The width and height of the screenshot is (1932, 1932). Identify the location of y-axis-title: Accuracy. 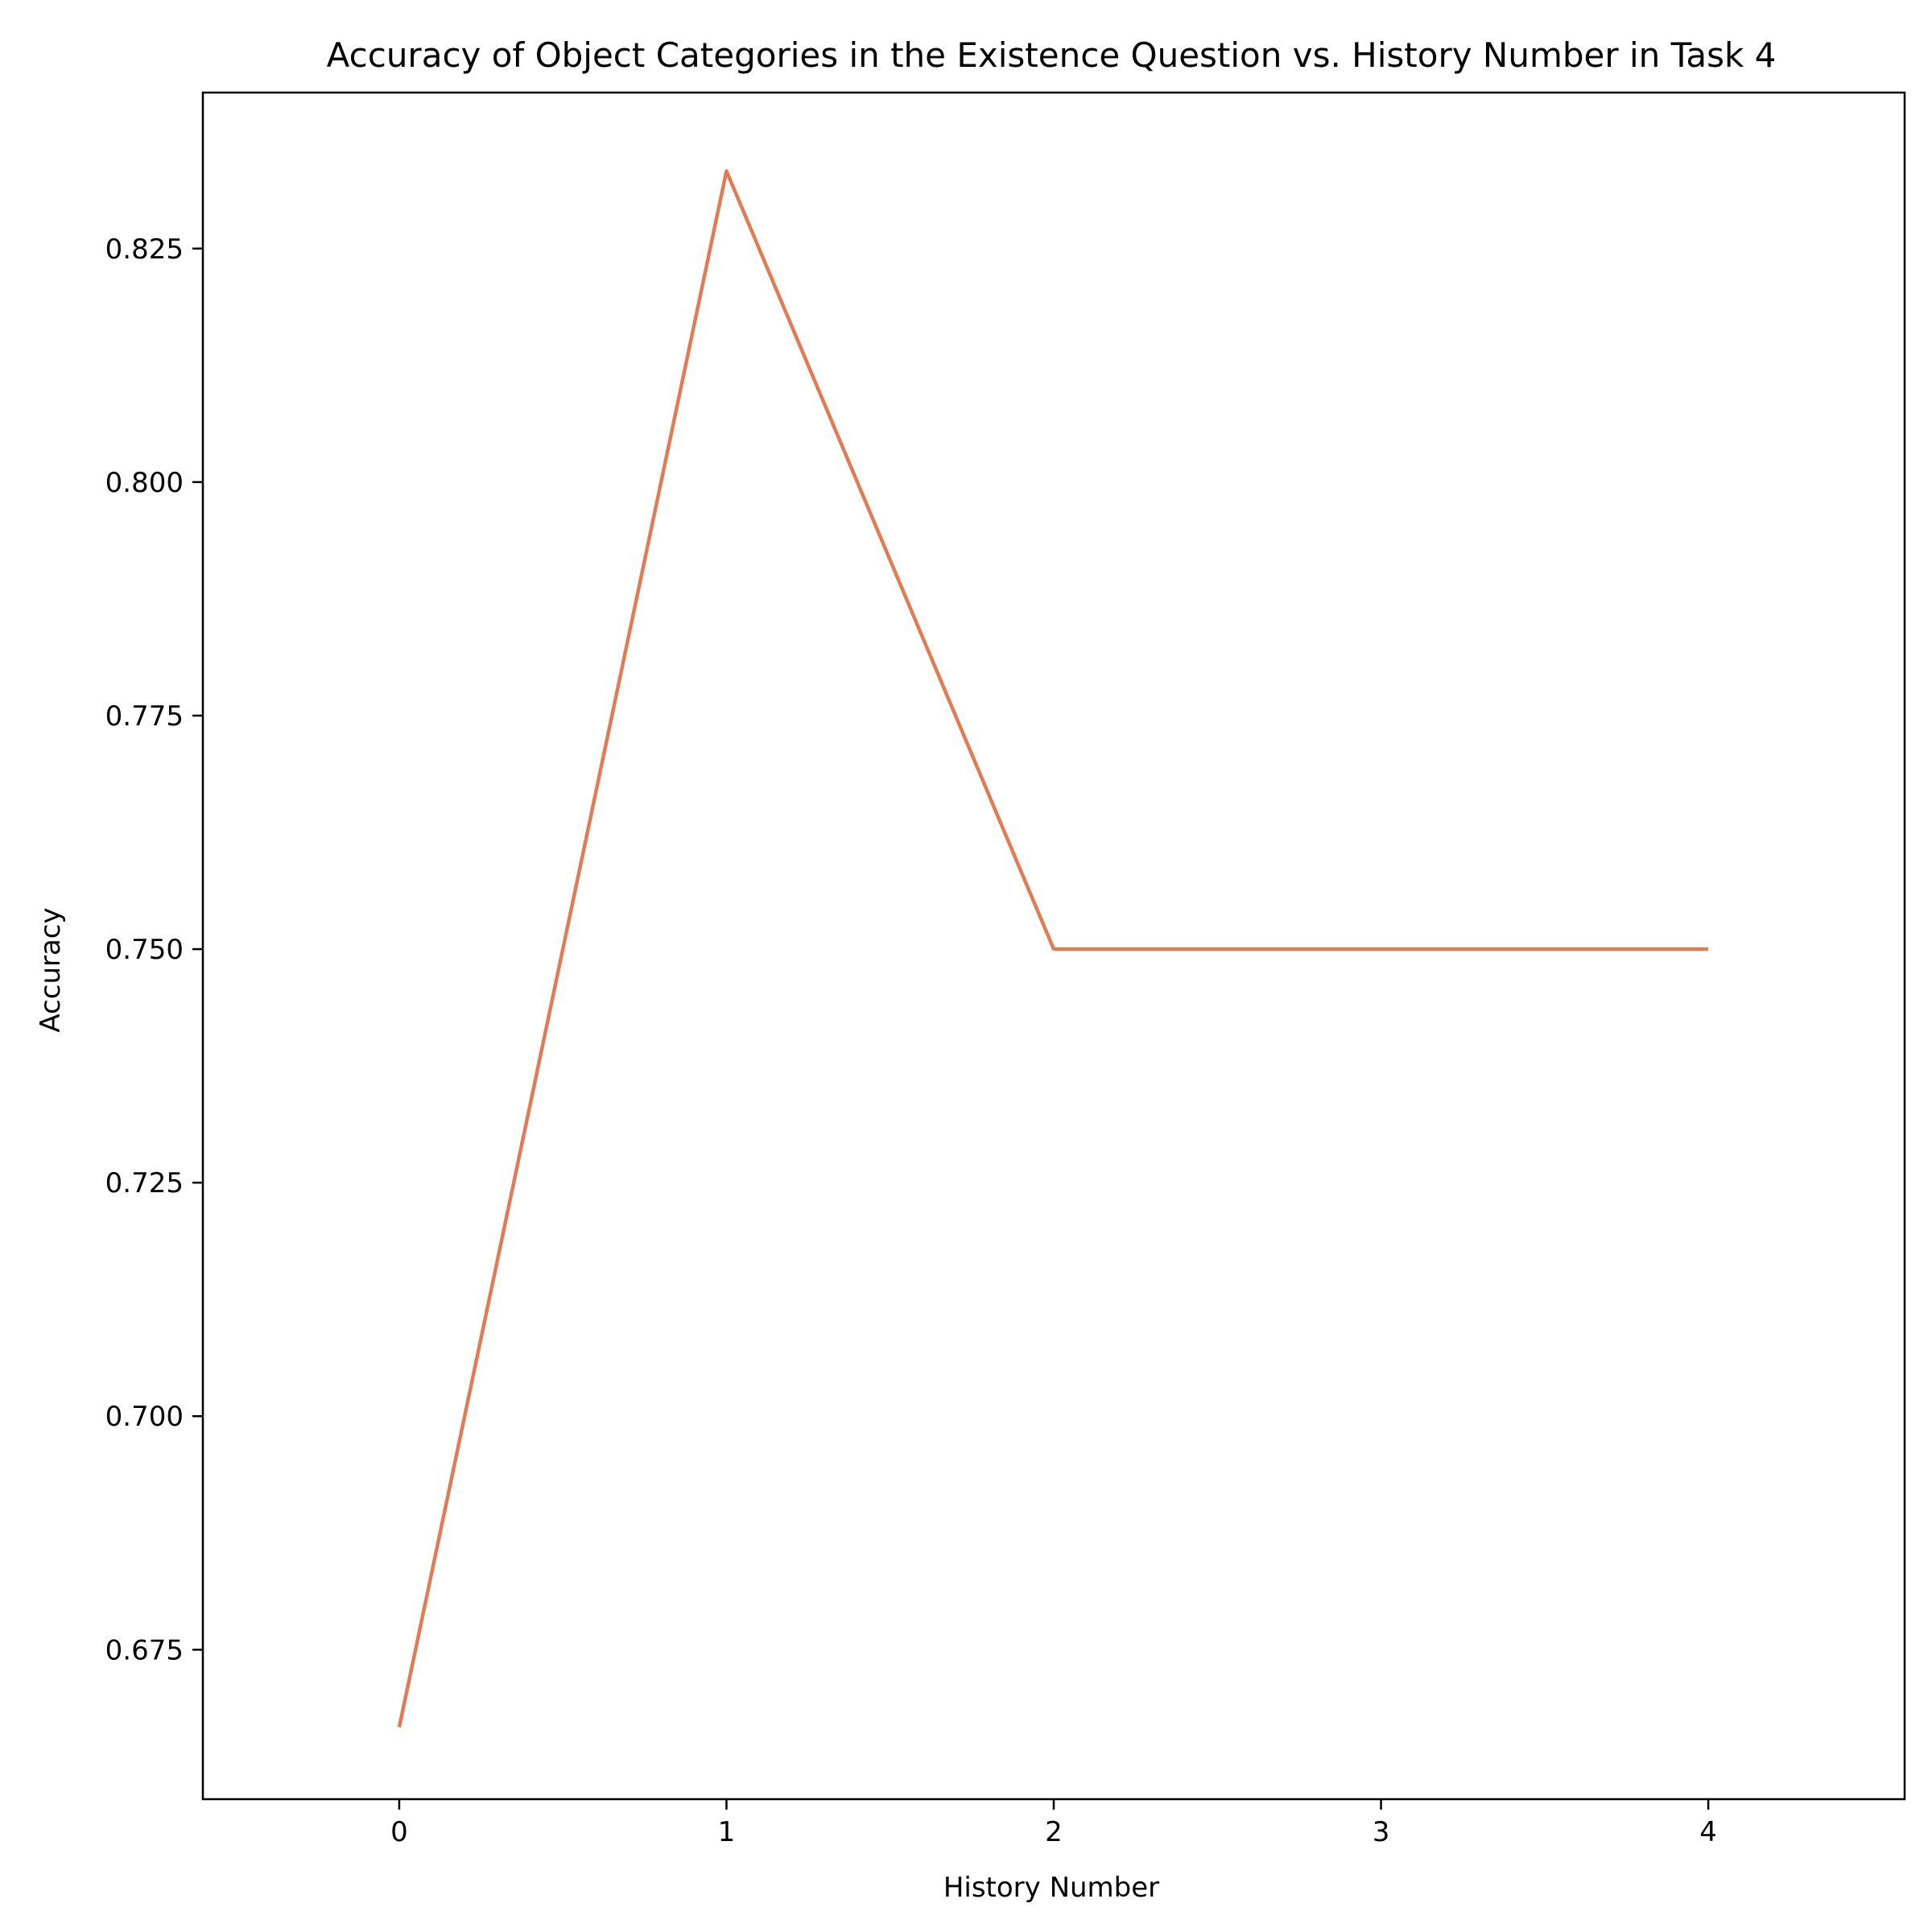
(51, 969).